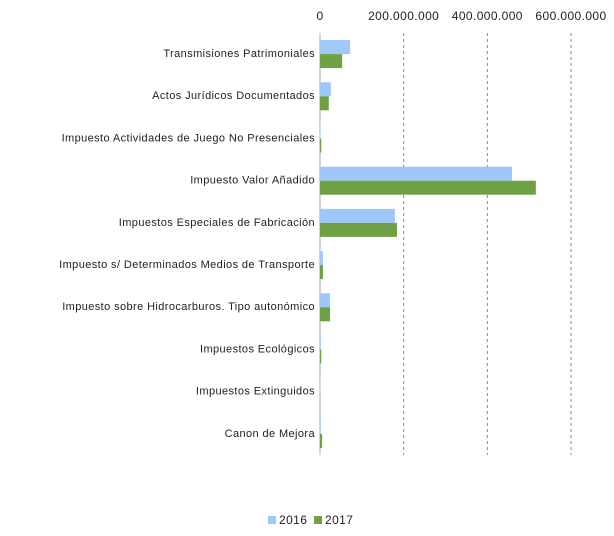 The width and height of the screenshot is (614, 536). What do you see at coordinates (257, 349) in the screenshot?
I see `y-tick-label: Impuestos Ecológicos` at bounding box center [257, 349].